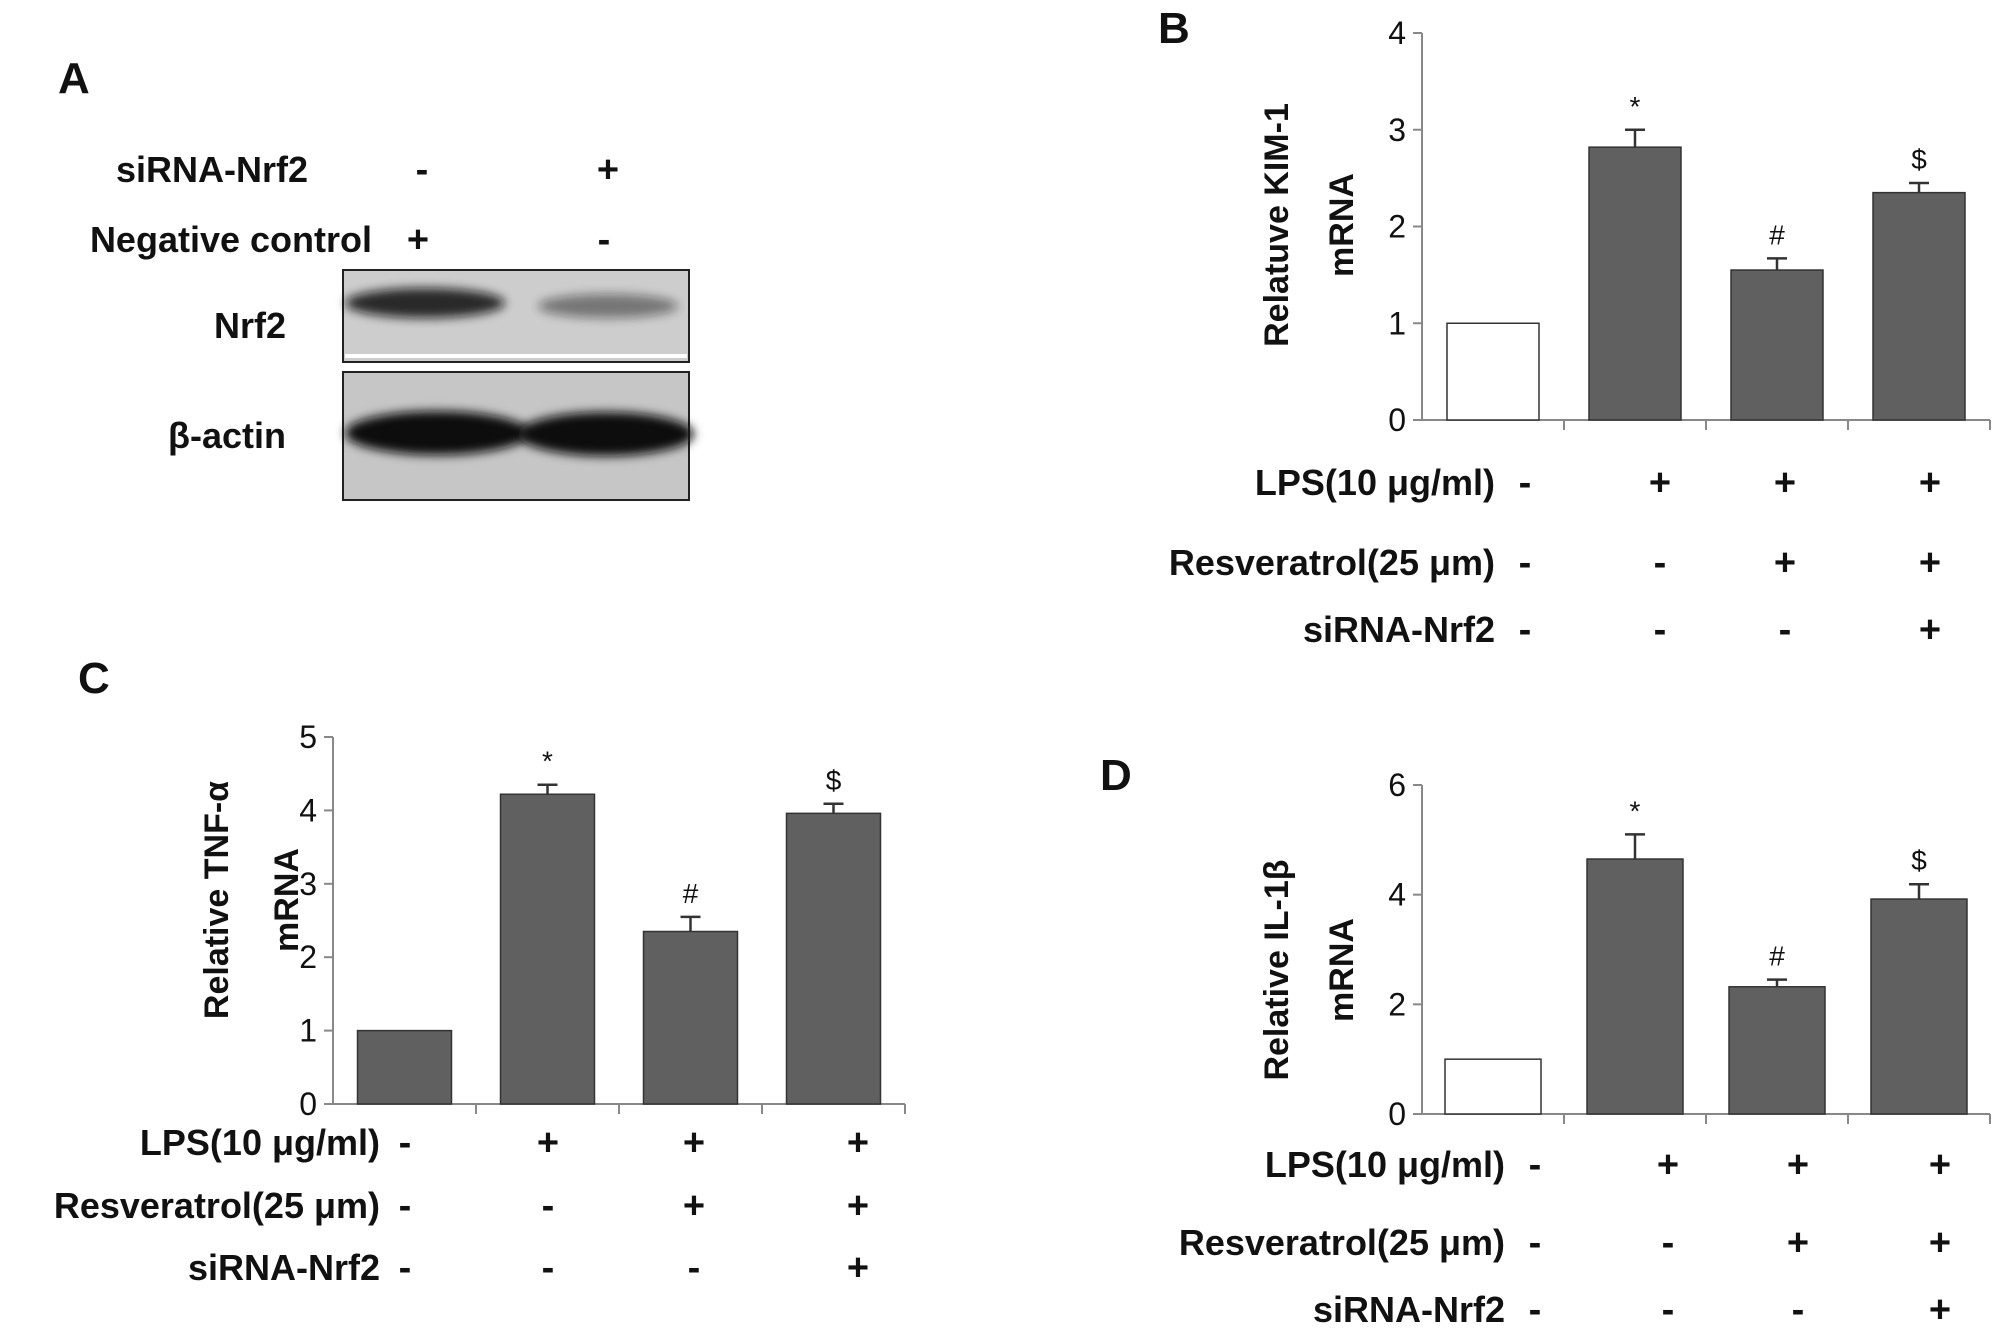  I want to click on y-tick-label-d-0: 0, so click(1397, 1114).